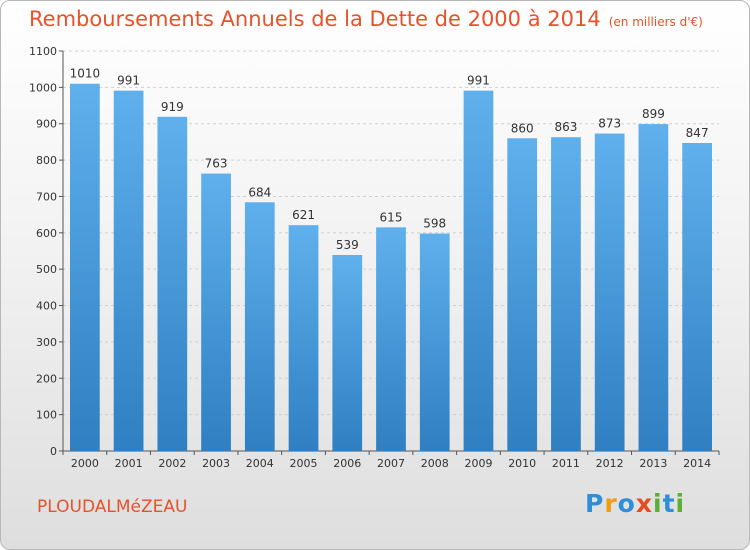 This screenshot has width=750, height=550. Describe the element at coordinates (522, 463) in the screenshot. I see `x-tick-label: 2010` at that location.